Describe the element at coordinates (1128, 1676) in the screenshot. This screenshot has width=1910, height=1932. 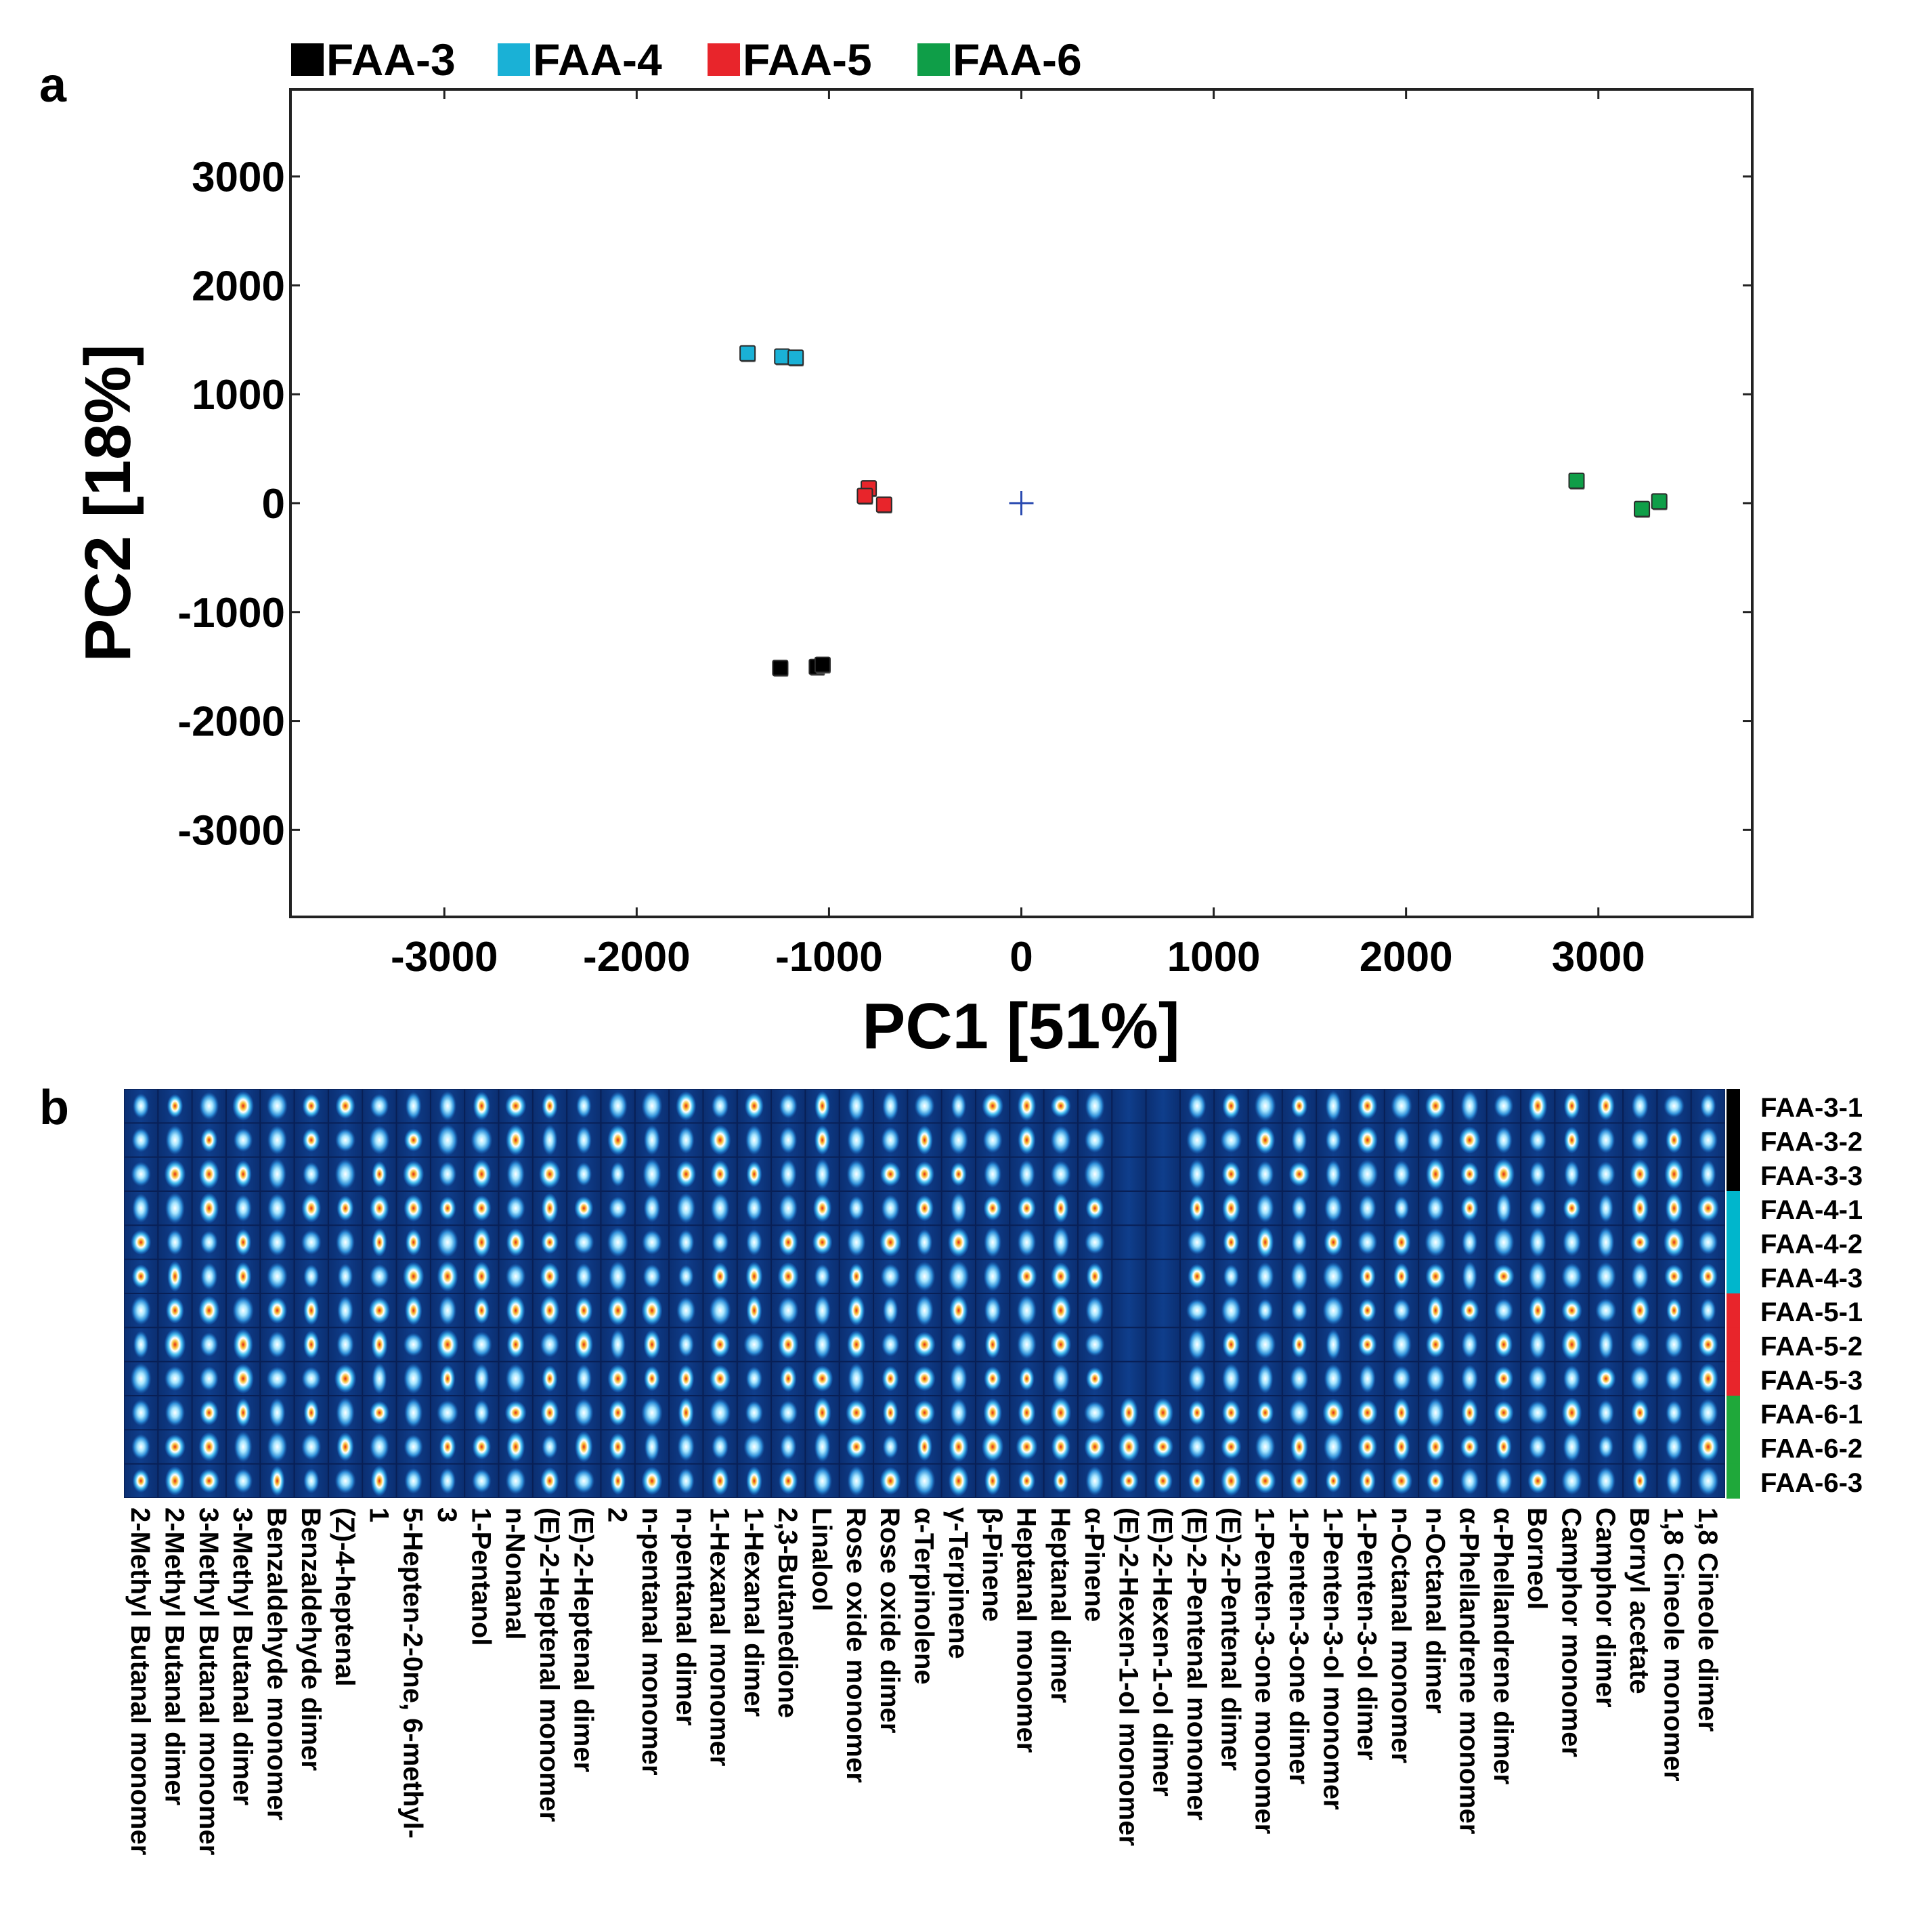
I see `column-label: (E)-2-Hexen-1-ol monomer` at that location.